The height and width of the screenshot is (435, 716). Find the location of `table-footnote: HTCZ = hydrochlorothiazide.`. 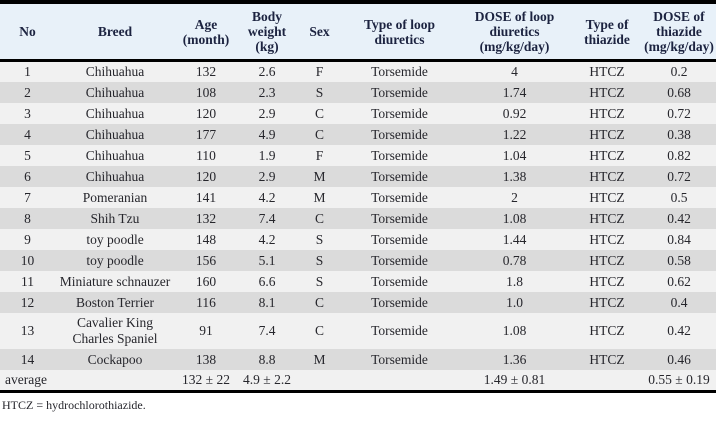

table-footnote: HTCZ = hydrochlorothiazide. is located at coordinates (74, 405).